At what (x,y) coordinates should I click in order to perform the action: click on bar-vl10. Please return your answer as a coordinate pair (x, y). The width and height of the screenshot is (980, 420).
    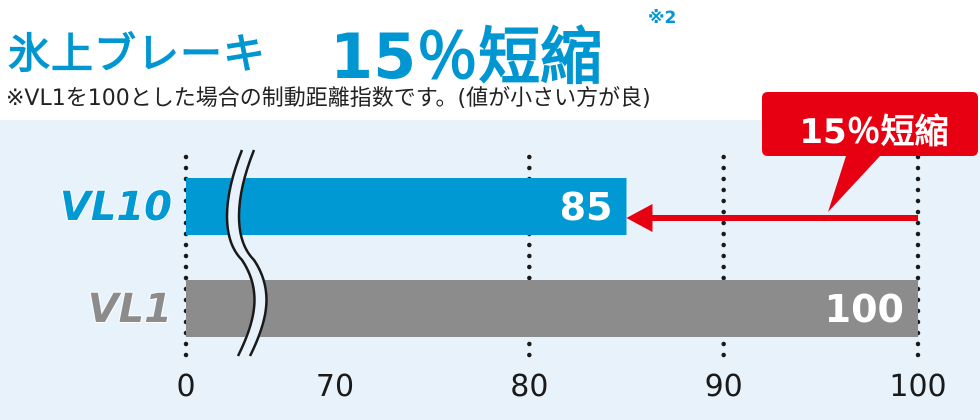
    Looking at the image, I should click on (406, 206).